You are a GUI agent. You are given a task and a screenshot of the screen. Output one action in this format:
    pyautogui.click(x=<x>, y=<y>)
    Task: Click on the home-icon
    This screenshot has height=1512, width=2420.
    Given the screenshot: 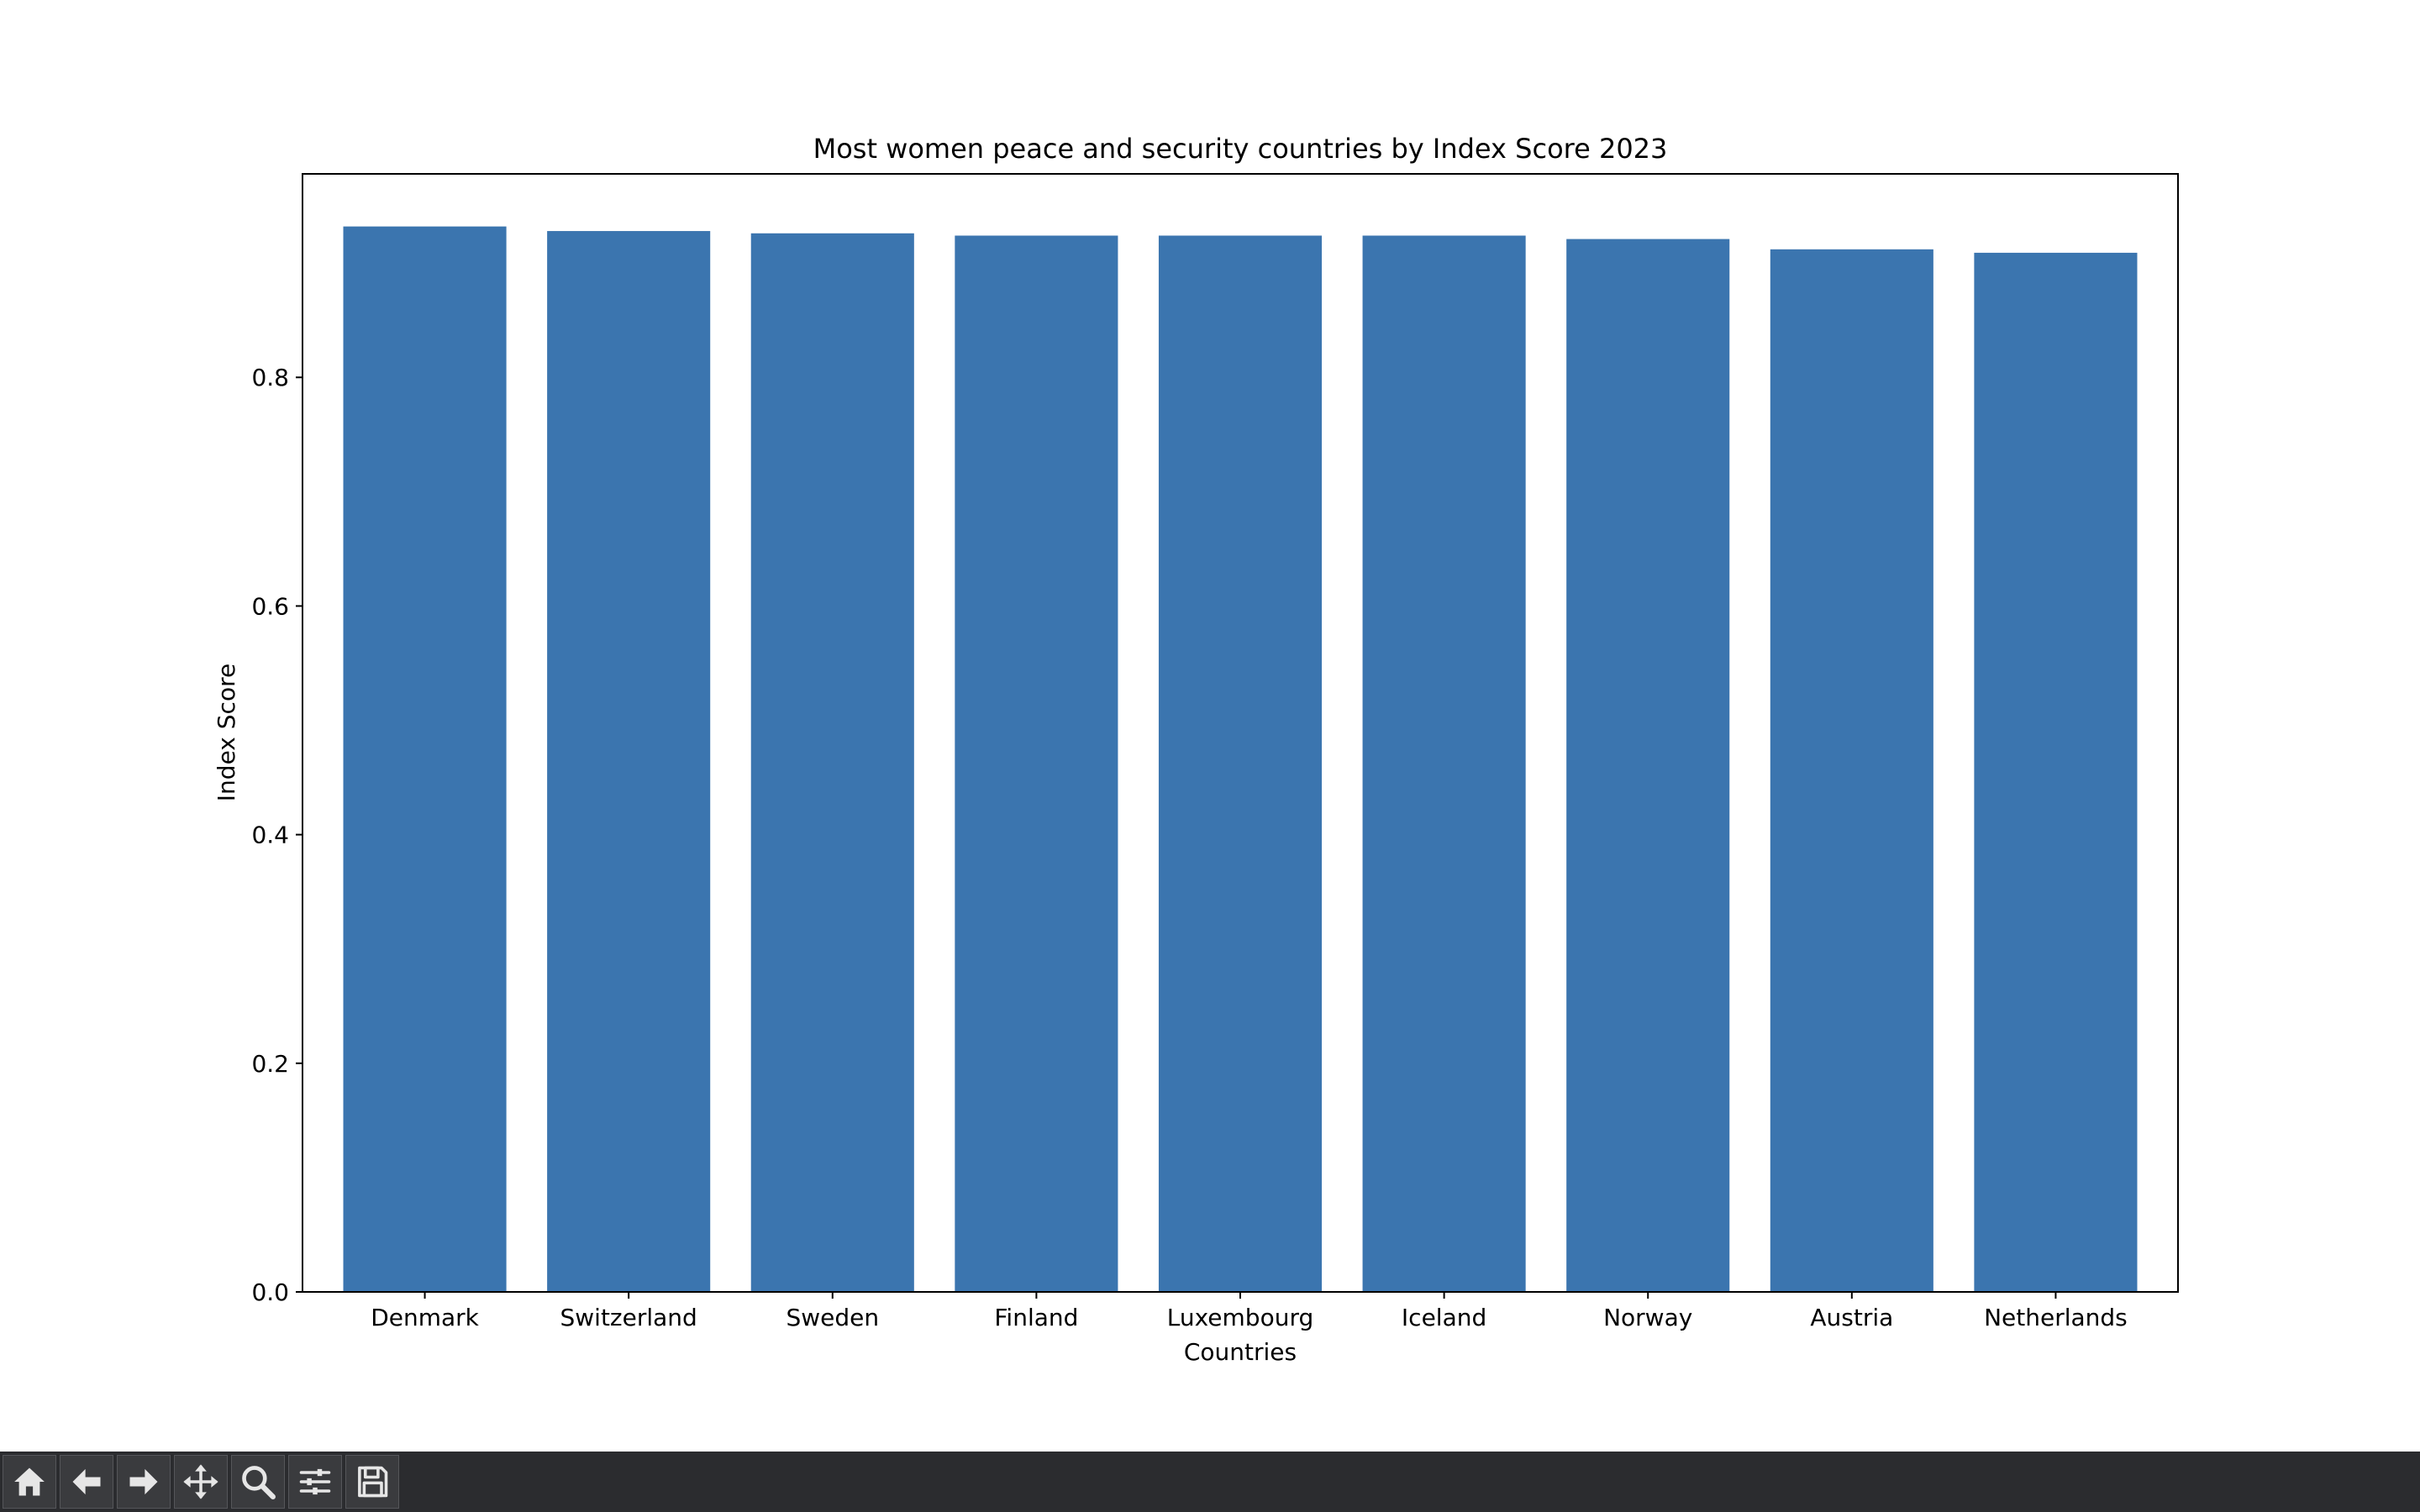 What is the action you would take?
    pyautogui.click(x=29, y=1481)
    